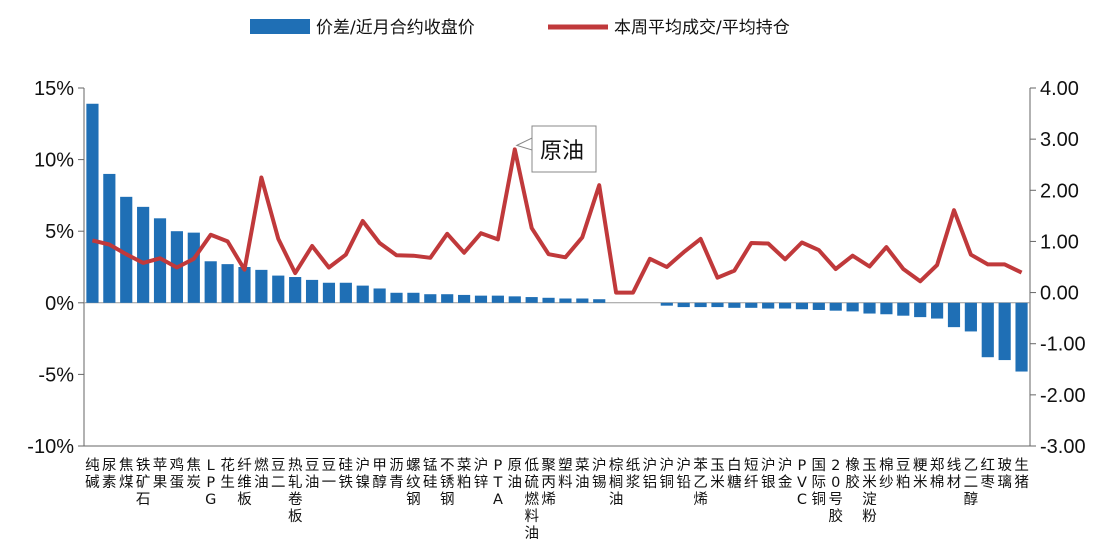  I want to click on legend-bar-swatch, so click(280, 26).